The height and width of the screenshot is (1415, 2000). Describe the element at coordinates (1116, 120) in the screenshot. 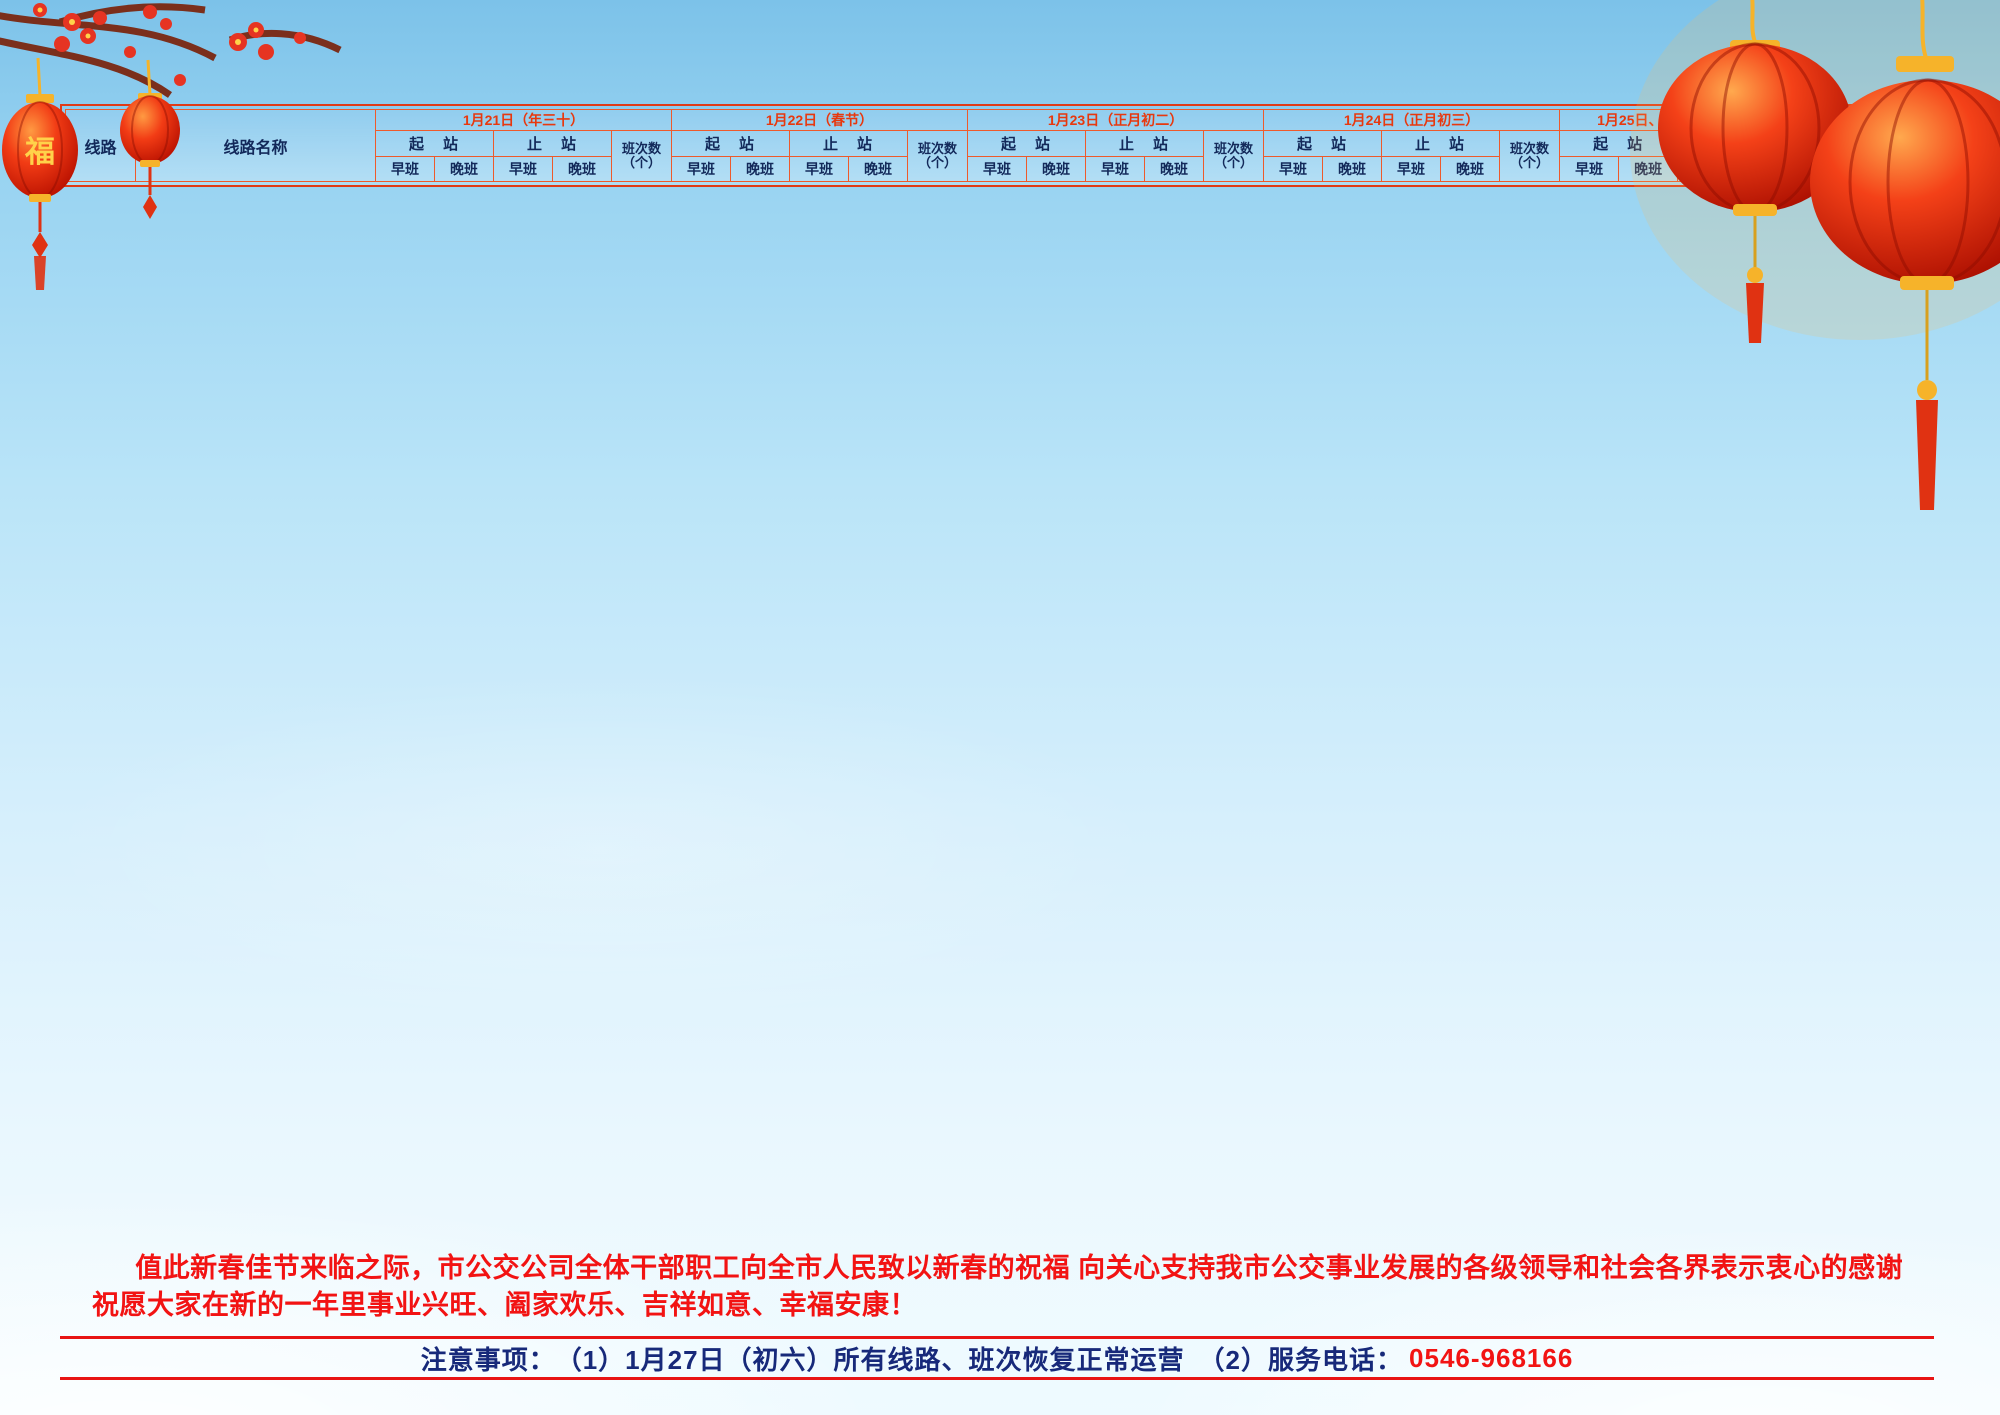

I see `date-header-3: 1月23日（正月初二）` at that location.